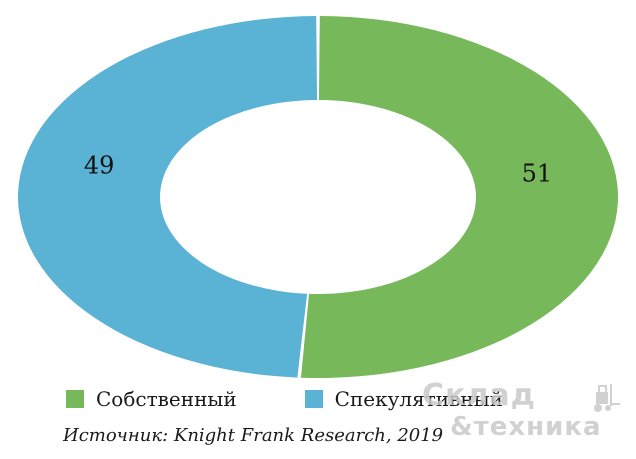 This screenshot has width=636, height=459. I want to click on chart-legend: Собственный Спекулятивный, so click(318, 399).